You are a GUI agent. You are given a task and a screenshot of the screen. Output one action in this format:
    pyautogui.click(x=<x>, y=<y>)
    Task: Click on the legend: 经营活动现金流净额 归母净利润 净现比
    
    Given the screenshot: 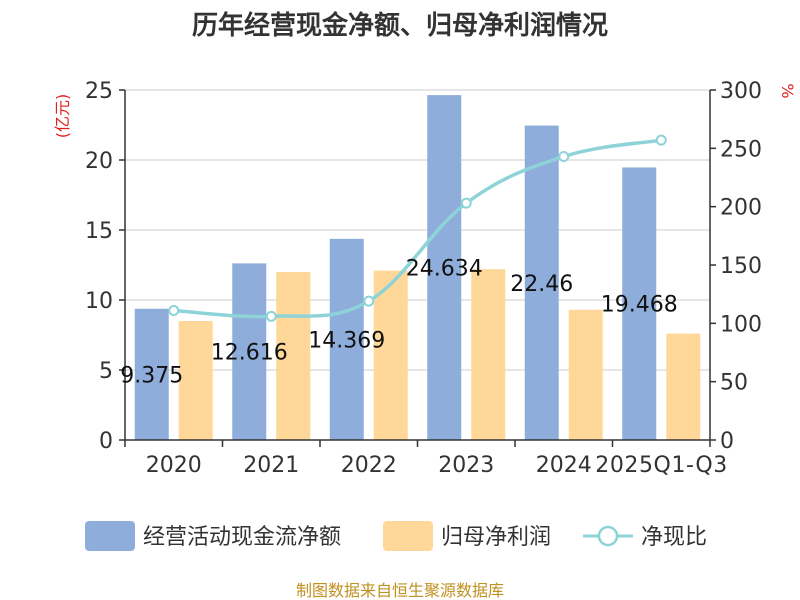 What is the action you would take?
    pyautogui.click(x=396, y=536)
    